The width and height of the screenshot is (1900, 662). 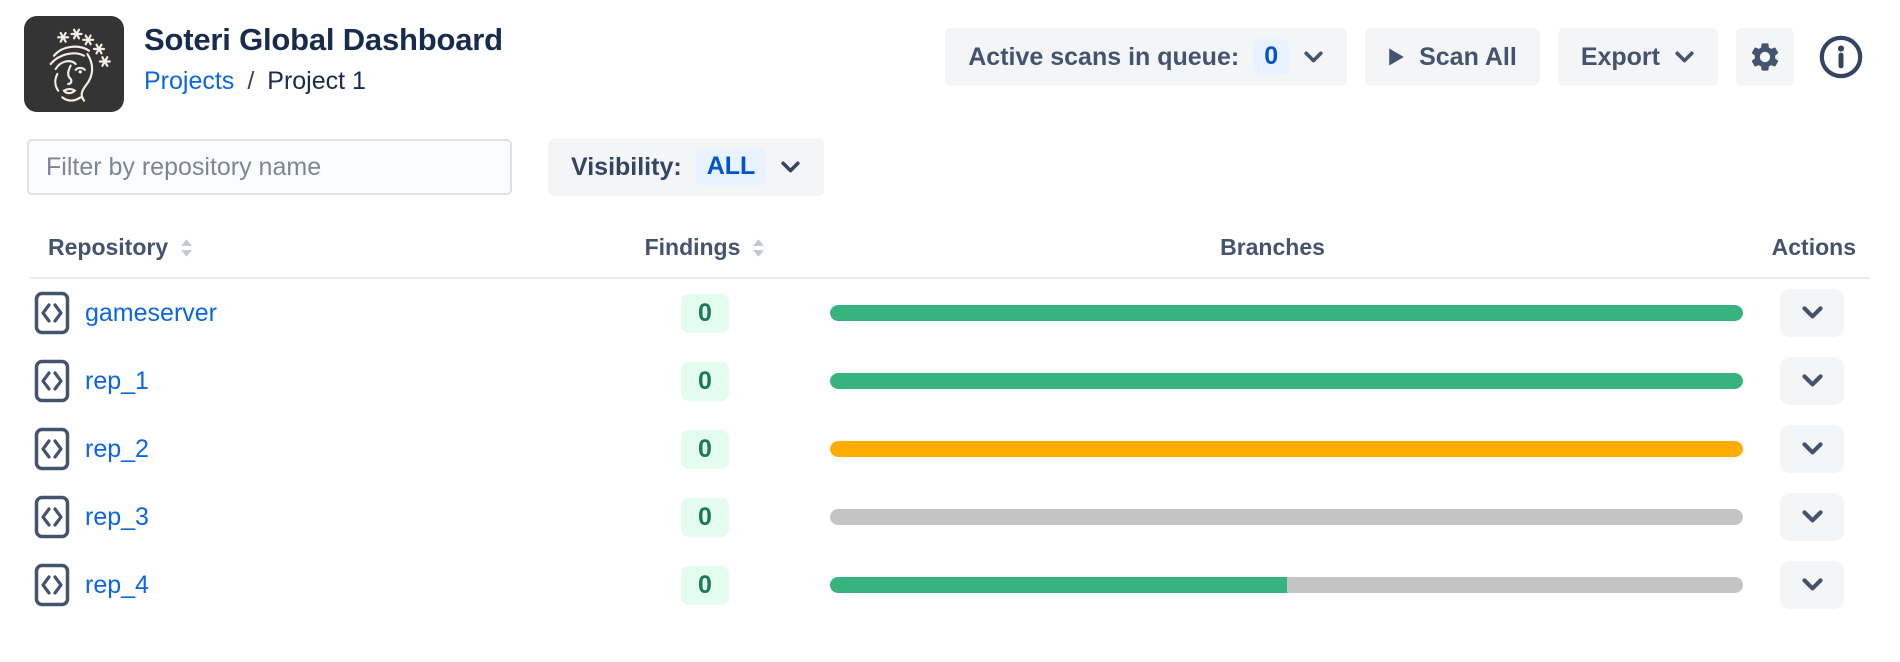 What do you see at coordinates (117, 584) in the screenshot?
I see `repository-link: rep_4` at bounding box center [117, 584].